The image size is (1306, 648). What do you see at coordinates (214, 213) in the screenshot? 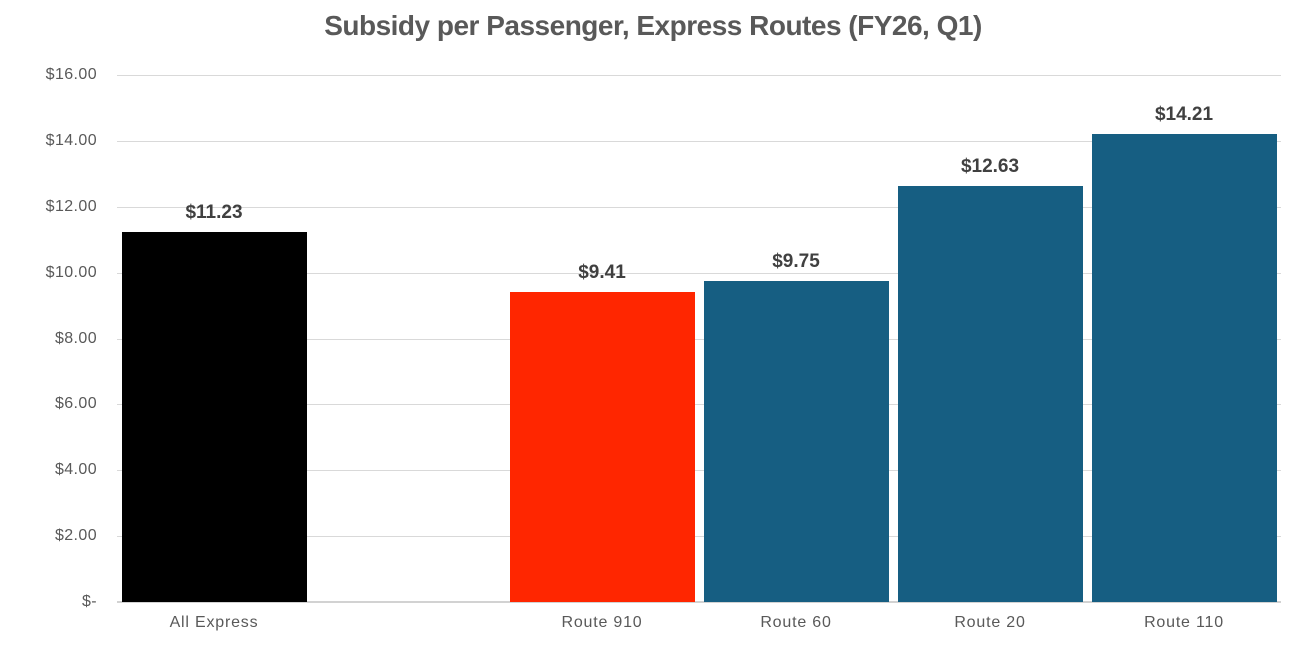
I see `data-label-all-express: $11.23` at bounding box center [214, 213].